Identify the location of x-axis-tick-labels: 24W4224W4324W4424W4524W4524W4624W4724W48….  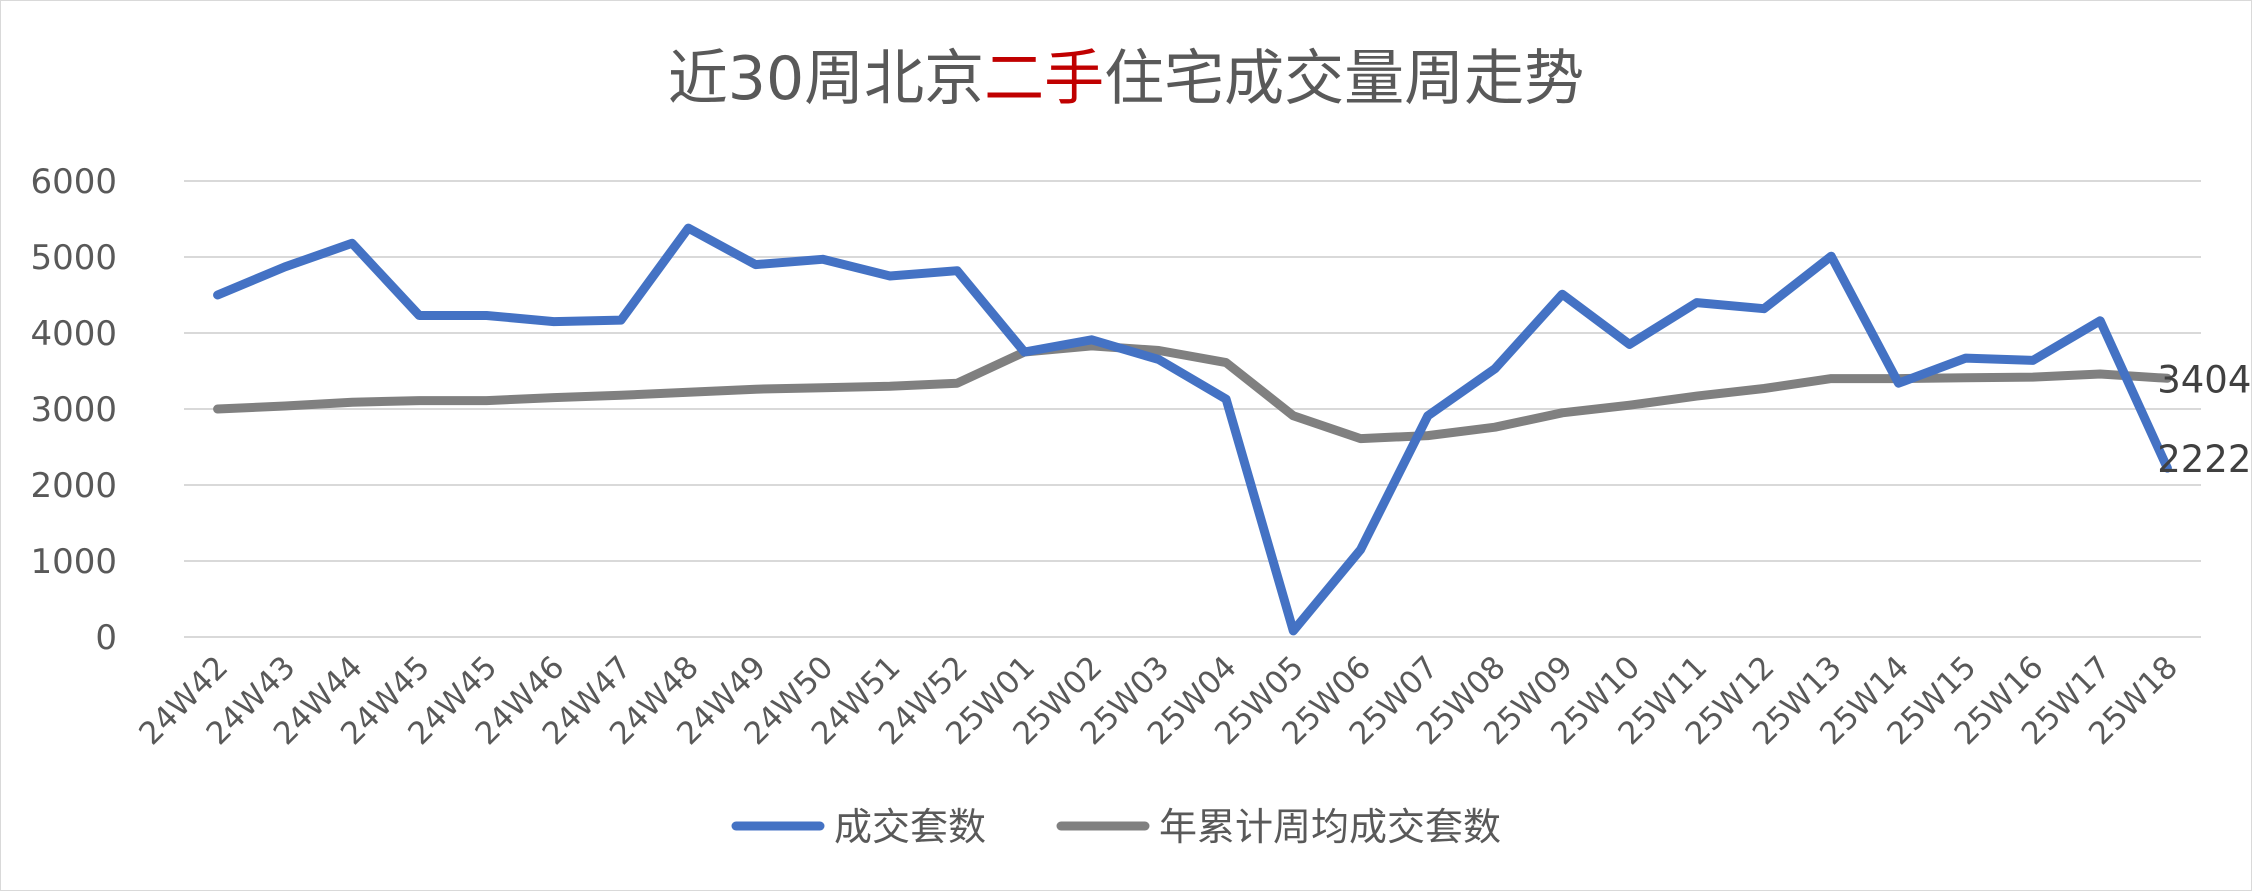
(1158, 700).